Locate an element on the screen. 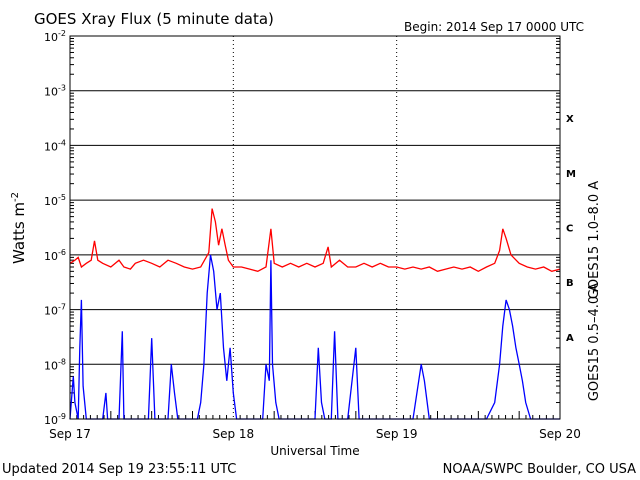  blue-series-legend: GOES15 0.5–4.0 A is located at coordinates (594, 342).